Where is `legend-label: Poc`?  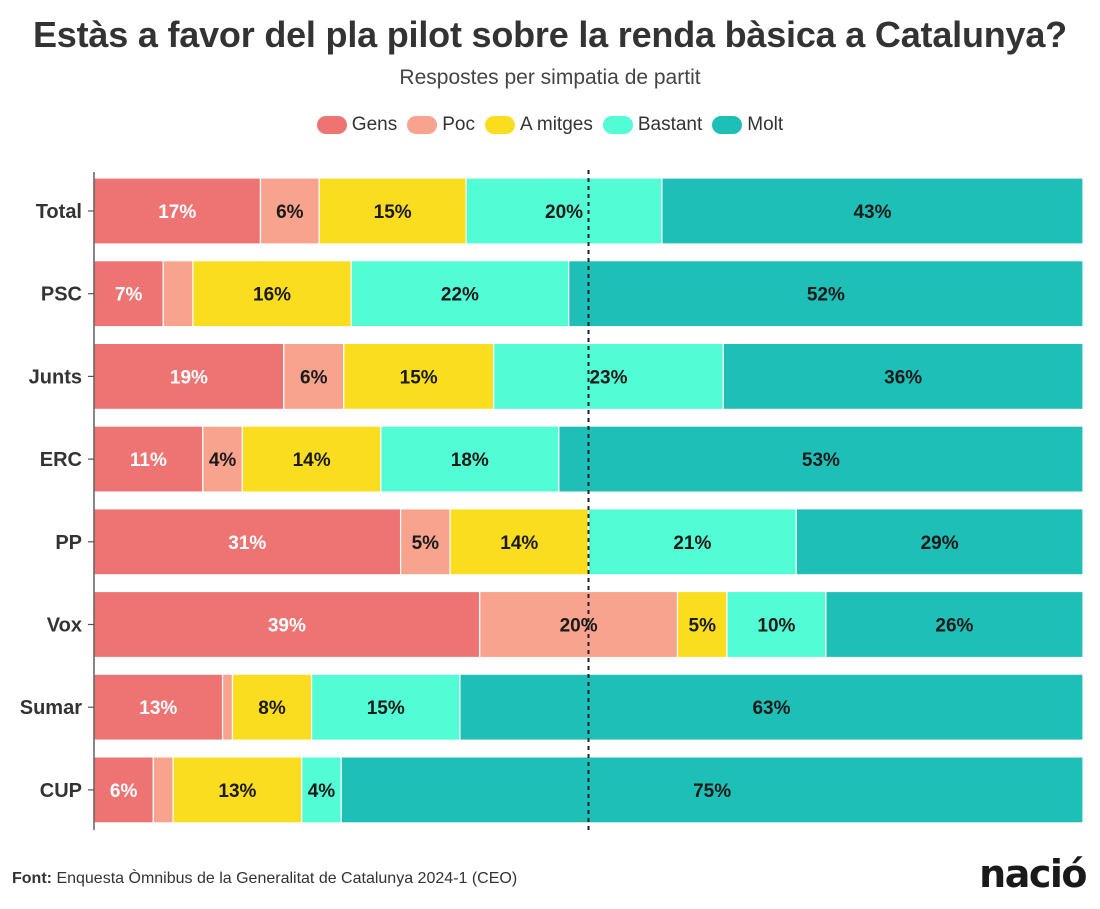 legend-label: Poc is located at coordinates (458, 124).